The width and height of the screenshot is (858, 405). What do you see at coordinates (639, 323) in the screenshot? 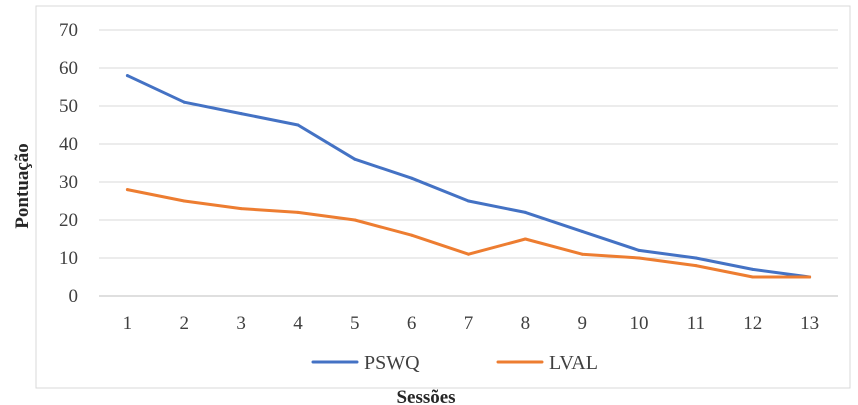
I see `x-tick-label: 10` at bounding box center [639, 323].